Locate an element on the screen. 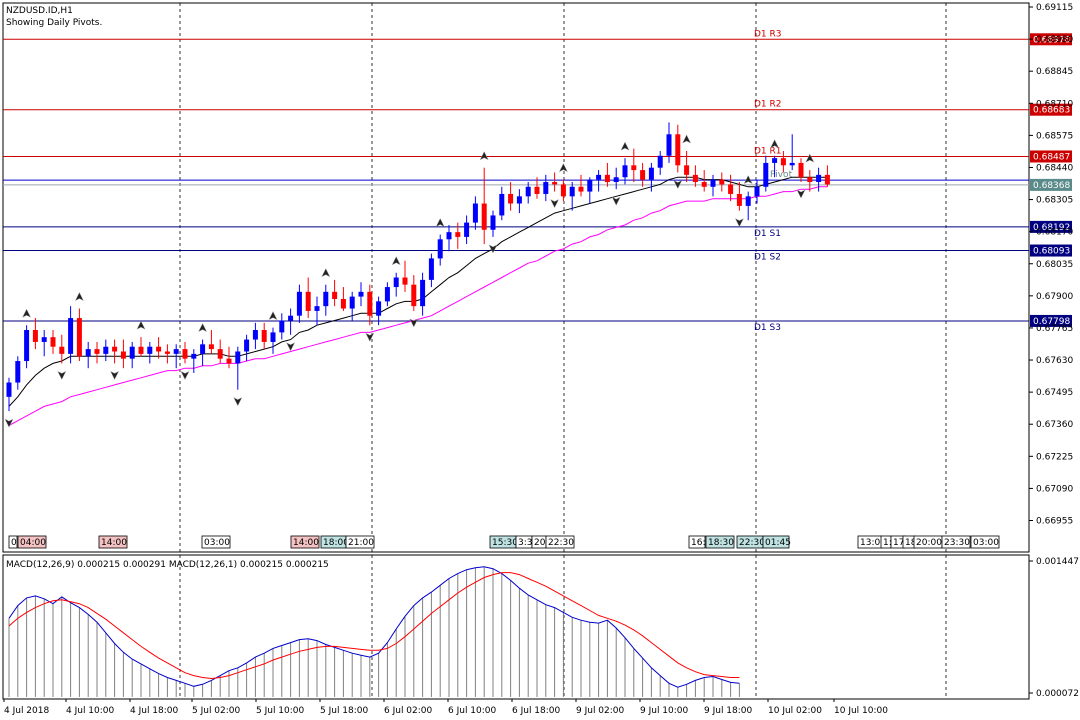  time-marker-label: 18:30 is located at coordinates (721, 543).